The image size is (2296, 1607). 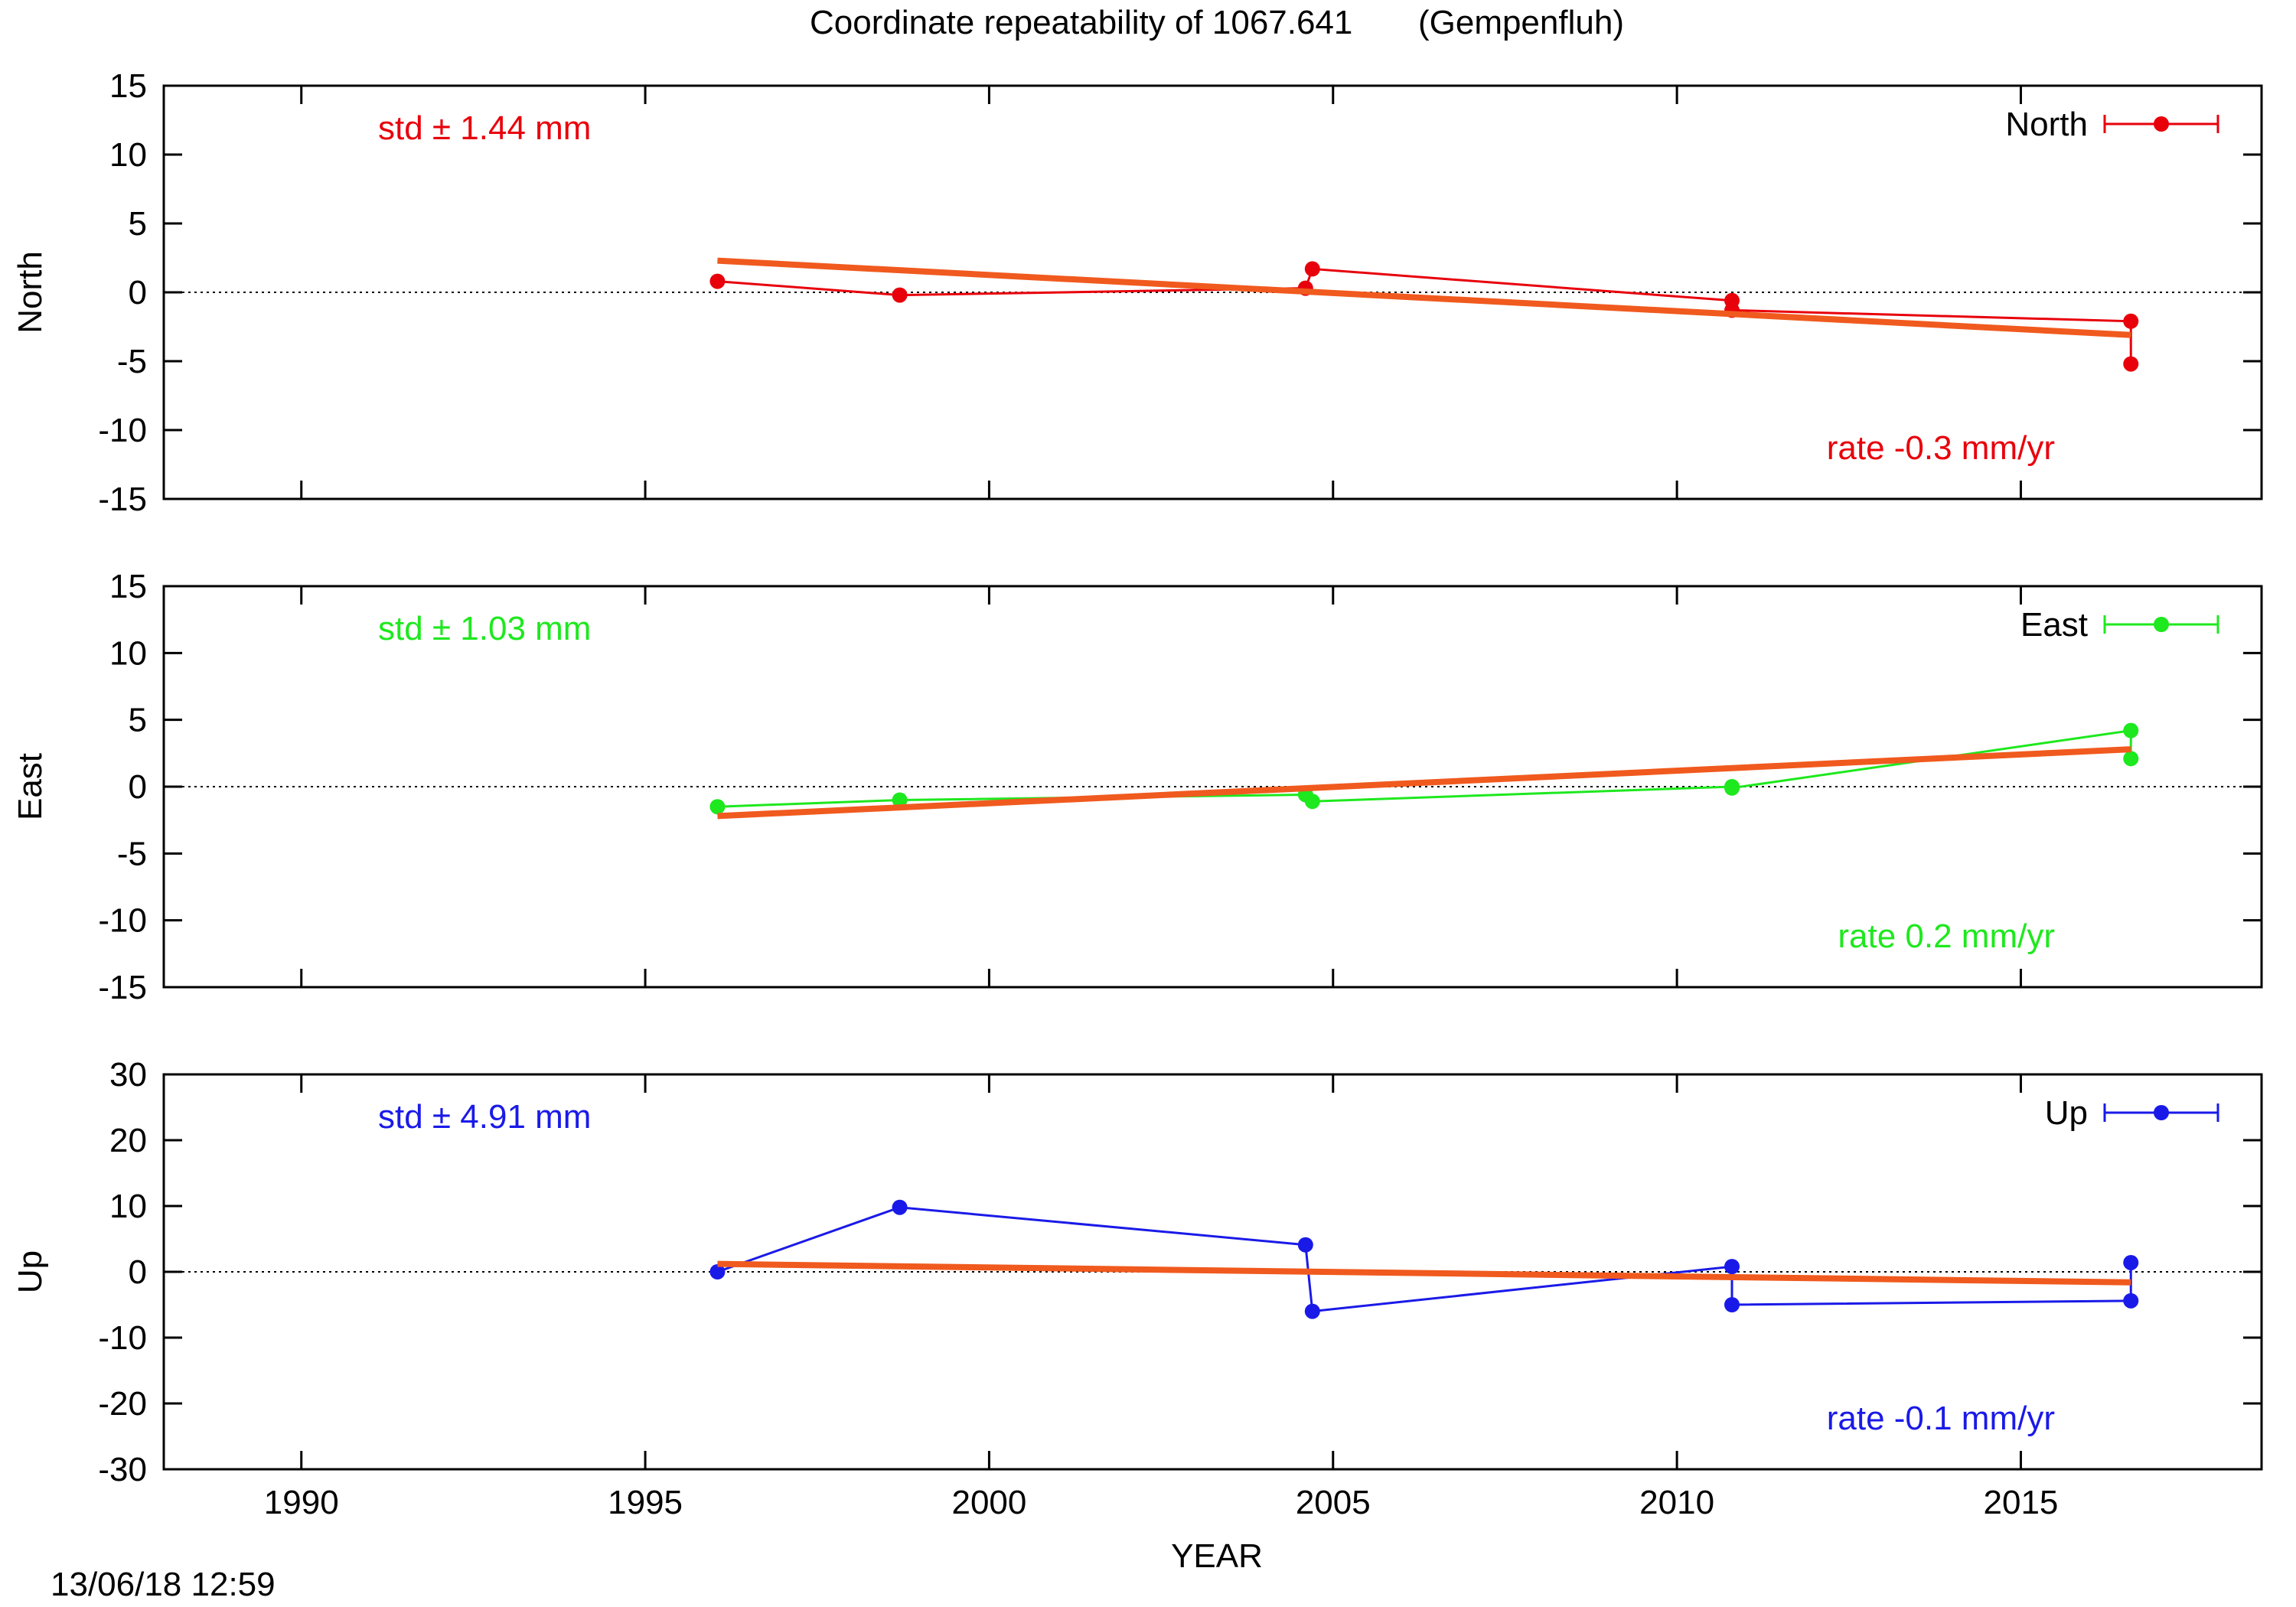 I want to click on std-label: std ± 1.44 mm, so click(x=484, y=128).